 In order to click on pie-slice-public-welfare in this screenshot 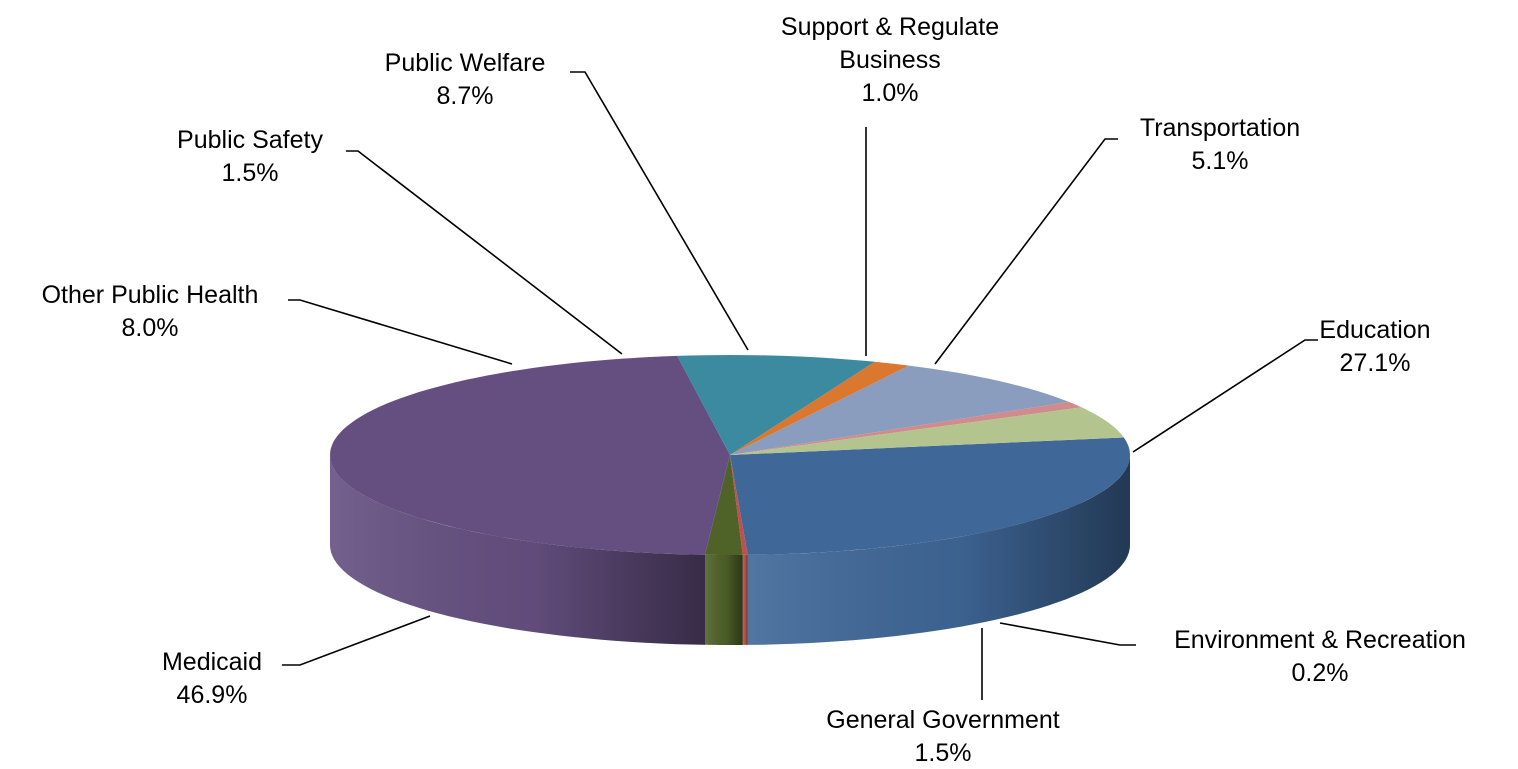, I will do `click(899, 410)`.